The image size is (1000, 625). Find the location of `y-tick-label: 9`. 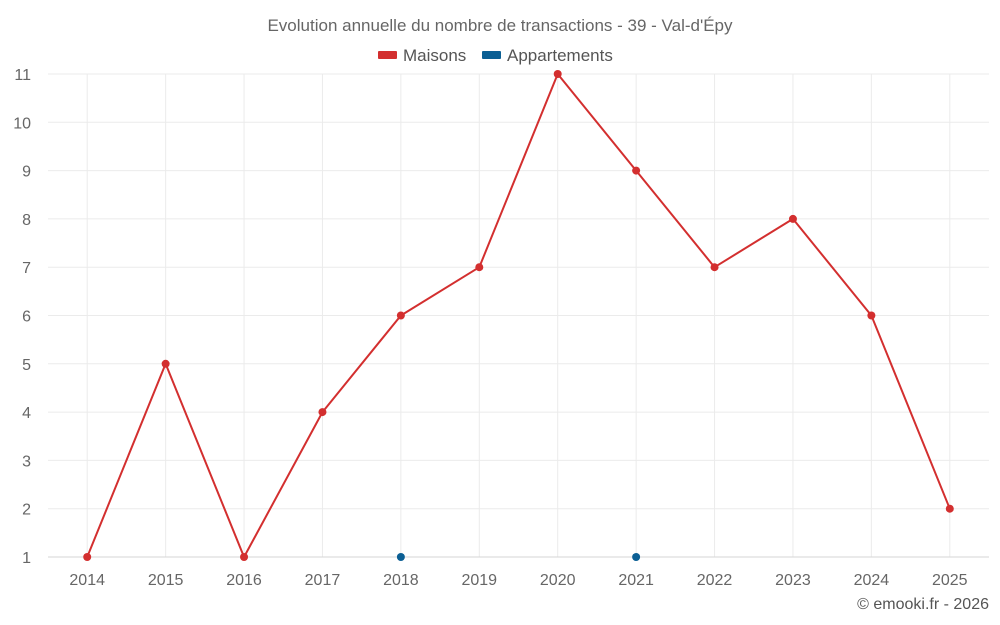

y-tick-label: 9 is located at coordinates (26, 172).